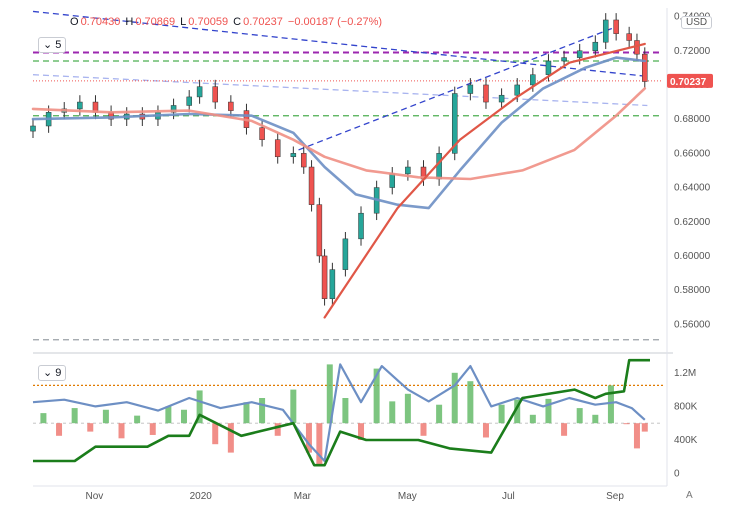 Image resolution: width=739 pixels, height=516 pixels. Describe the element at coordinates (58, 373) in the screenshot. I see `volume-pane-legend-count: 9` at that location.